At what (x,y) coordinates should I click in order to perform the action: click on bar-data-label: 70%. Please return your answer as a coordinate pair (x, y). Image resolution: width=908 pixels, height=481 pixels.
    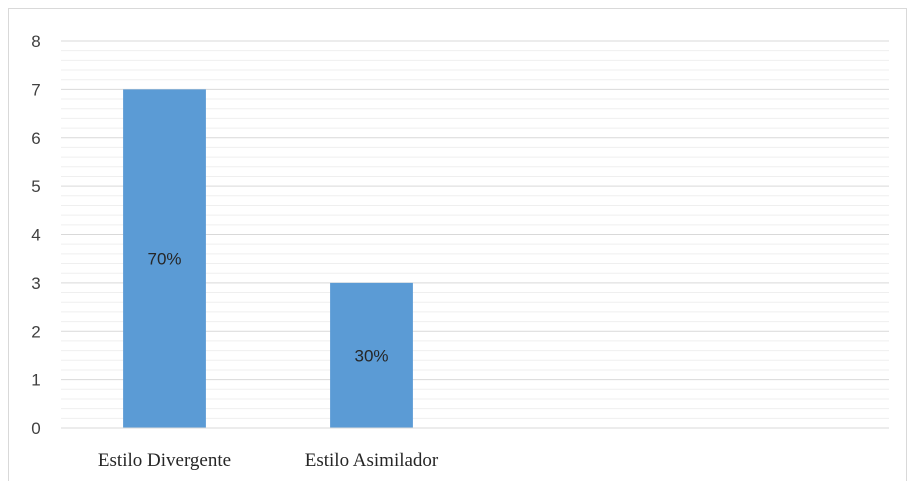
    Looking at the image, I should click on (164, 259).